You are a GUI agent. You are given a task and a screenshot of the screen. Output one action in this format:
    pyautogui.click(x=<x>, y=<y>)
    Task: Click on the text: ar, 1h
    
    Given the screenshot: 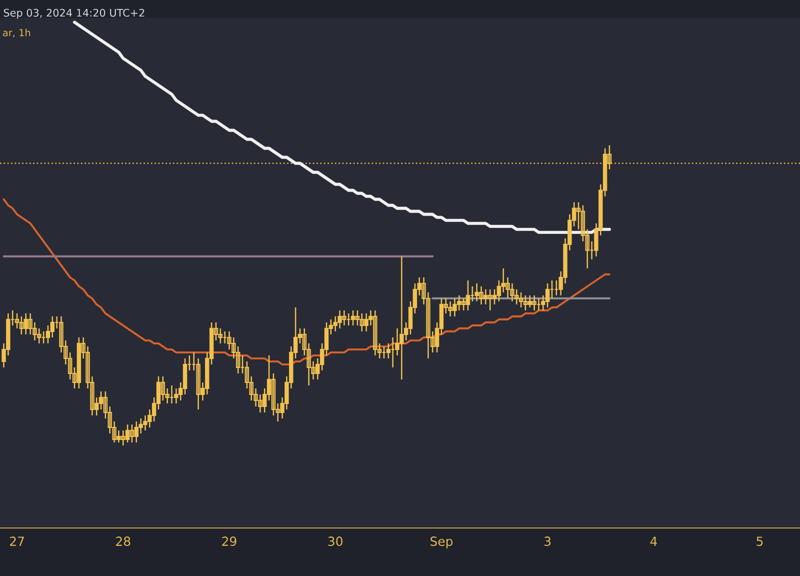 What is the action you would take?
    pyautogui.click(x=16, y=33)
    